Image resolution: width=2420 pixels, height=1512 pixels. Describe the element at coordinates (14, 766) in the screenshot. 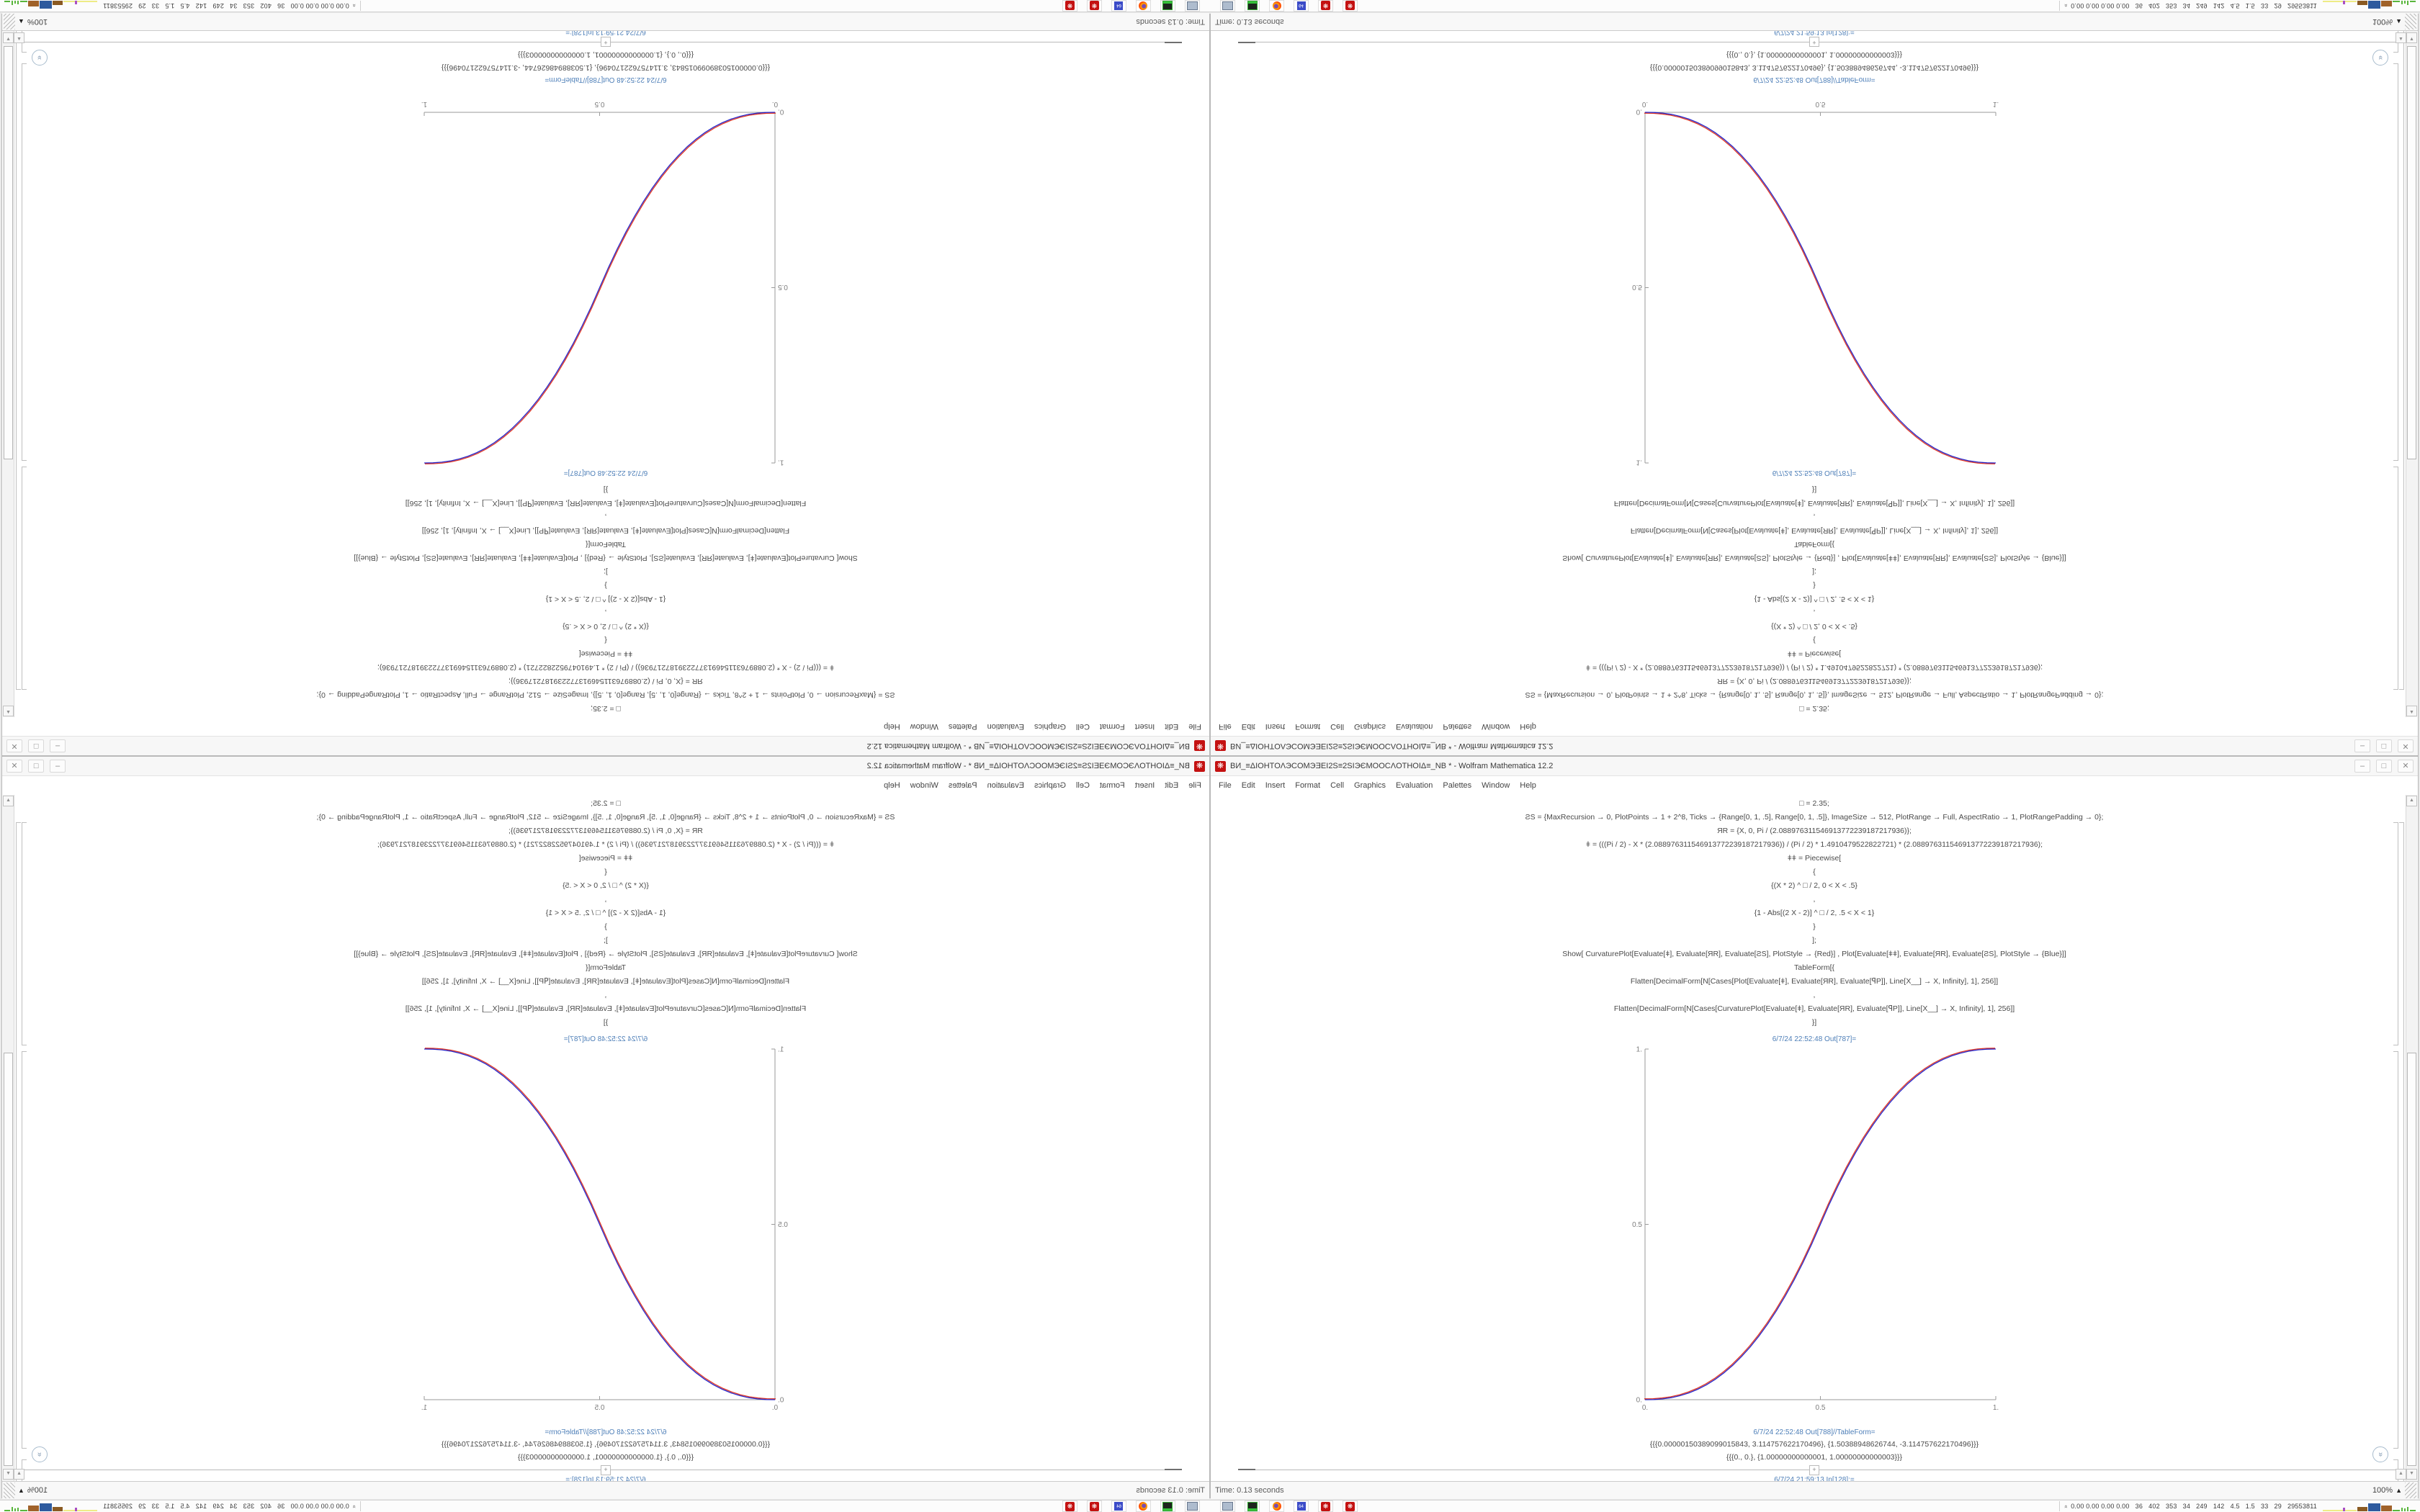

I see `close-button: ✕` at that location.